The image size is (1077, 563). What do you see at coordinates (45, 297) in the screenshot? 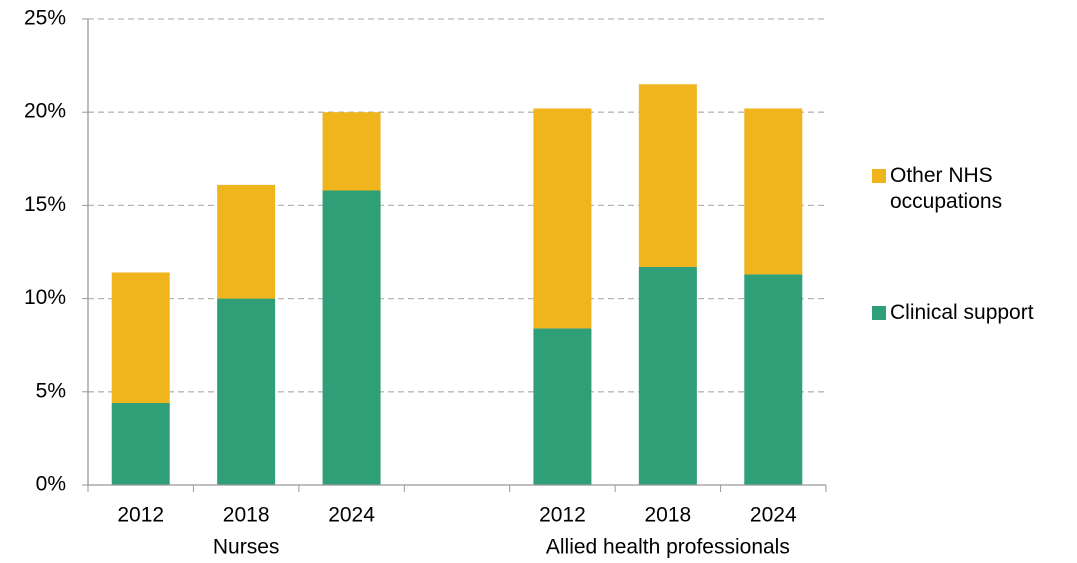
I see `y-tick-label: 10%` at bounding box center [45, 297].